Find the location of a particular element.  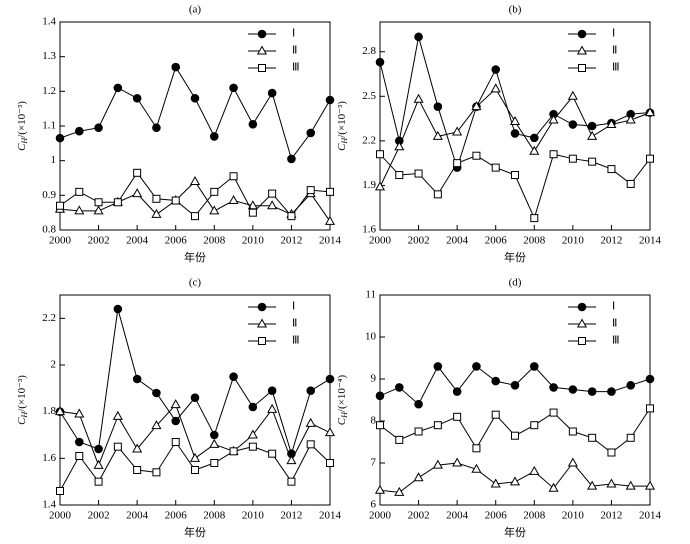

legend-label: Ⅱ is located at coordinates (614, 324).